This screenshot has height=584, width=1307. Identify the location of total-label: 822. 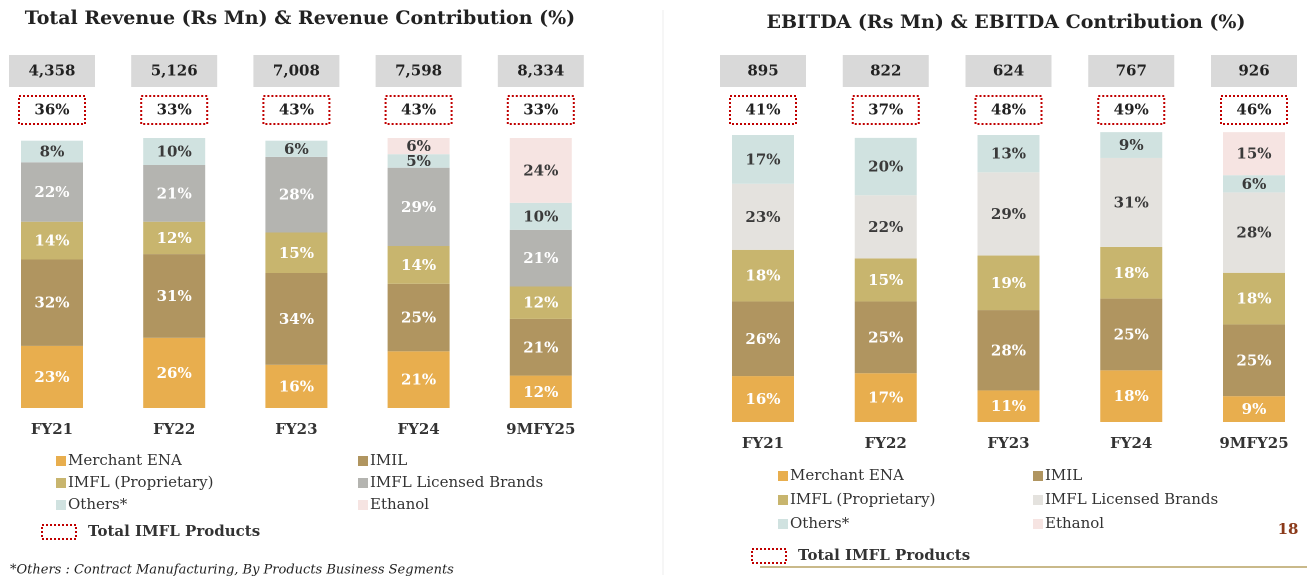
(885, 71).